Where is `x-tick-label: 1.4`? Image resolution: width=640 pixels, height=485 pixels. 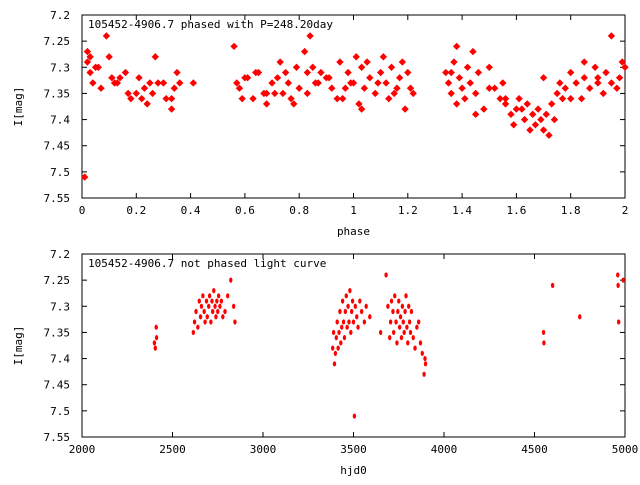 x-tick-label: 1.4 is located at coordinates (462, 210).